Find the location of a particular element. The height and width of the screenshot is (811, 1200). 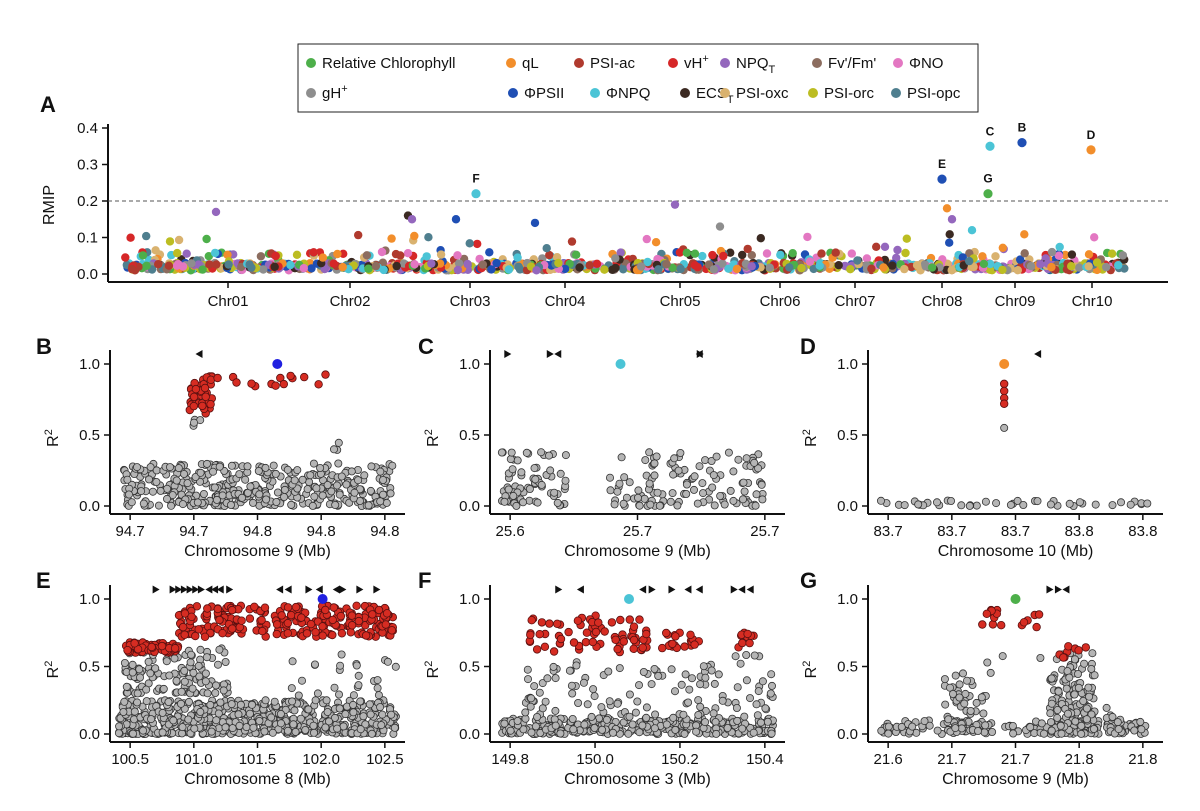

y-tick-label: 1.0 is located at coordinates (89, 364).